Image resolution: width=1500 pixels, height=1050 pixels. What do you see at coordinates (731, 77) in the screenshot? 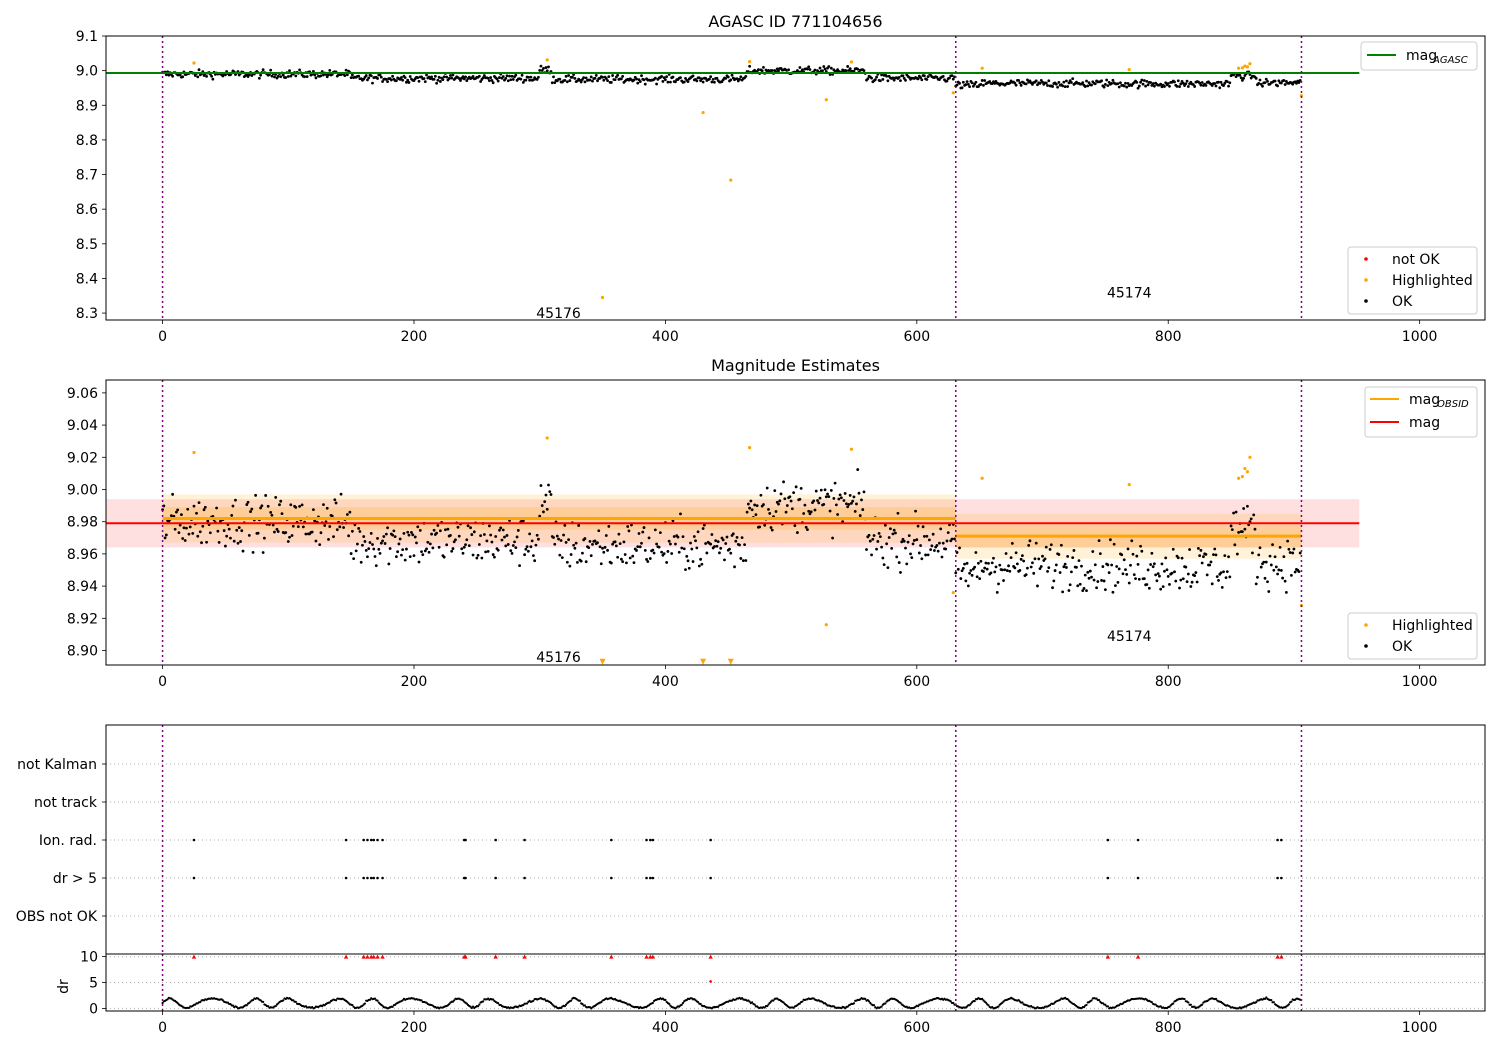
I see `agasc-points` at bounding box center [731, 77].